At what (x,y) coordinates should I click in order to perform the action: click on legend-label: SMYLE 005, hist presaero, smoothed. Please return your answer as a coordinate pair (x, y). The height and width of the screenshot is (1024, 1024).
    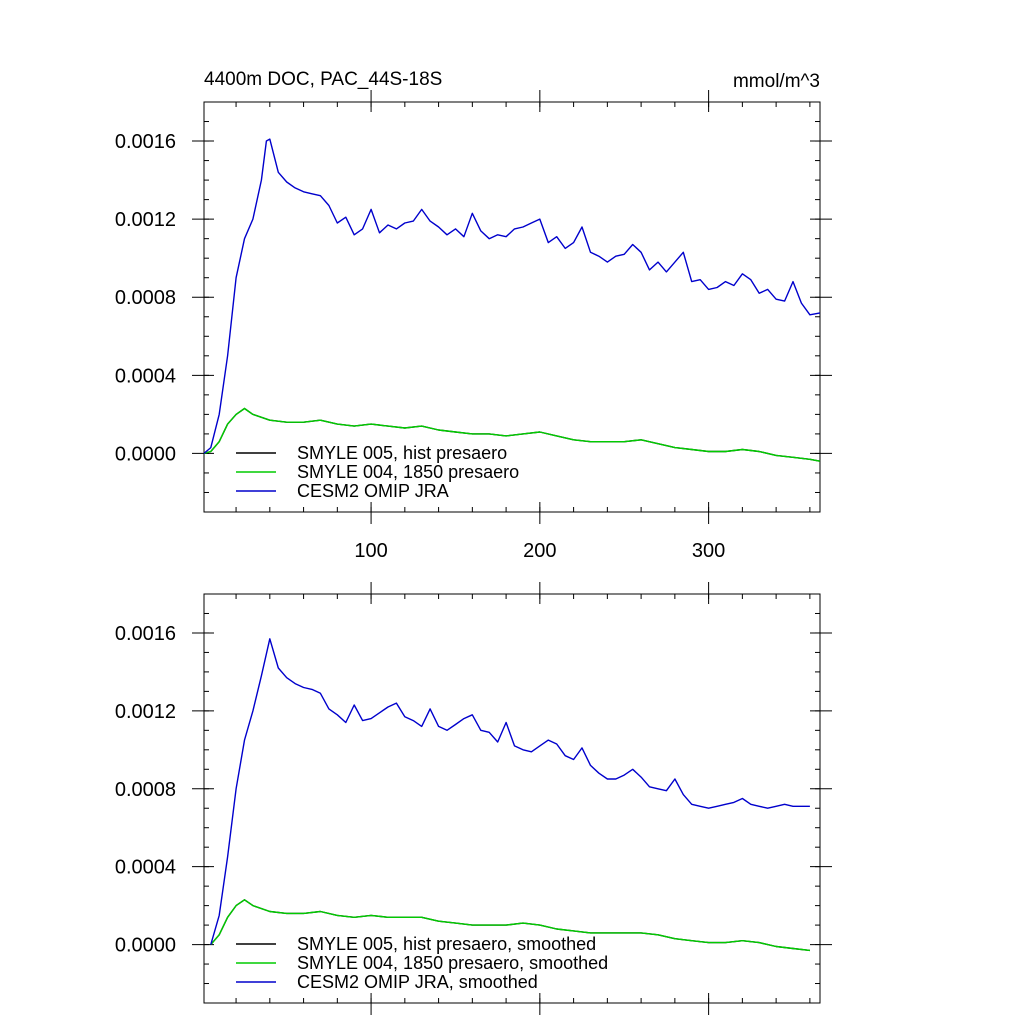
    Looking at the image, I should click on (446, 944).